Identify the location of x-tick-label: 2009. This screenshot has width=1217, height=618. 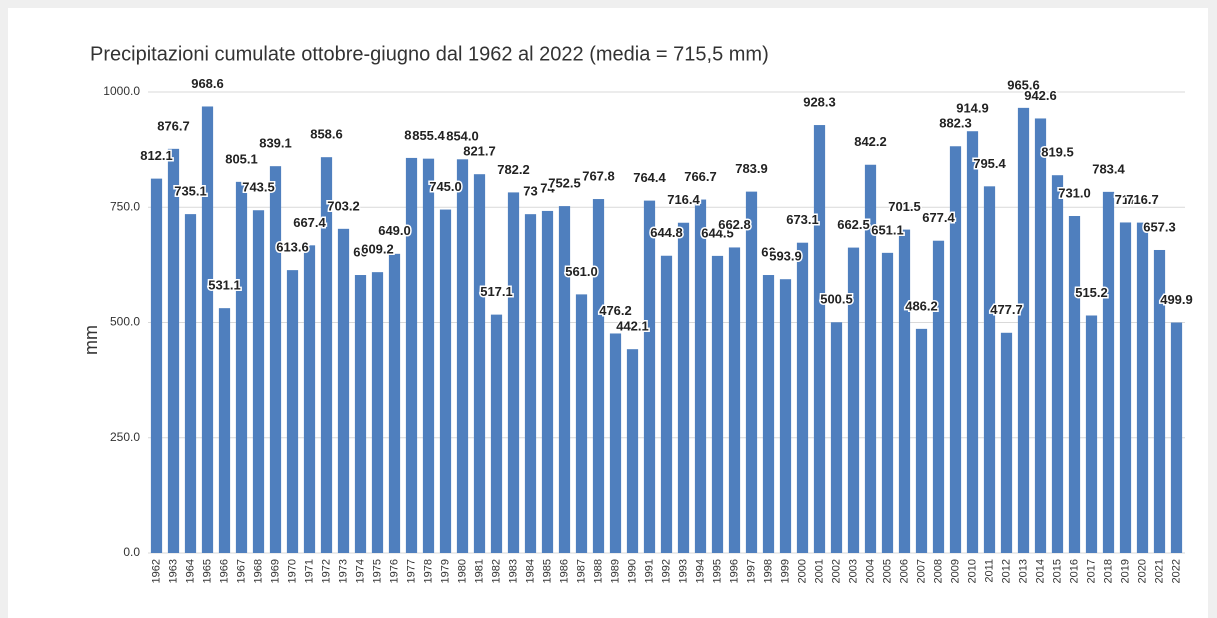
(955, 571).